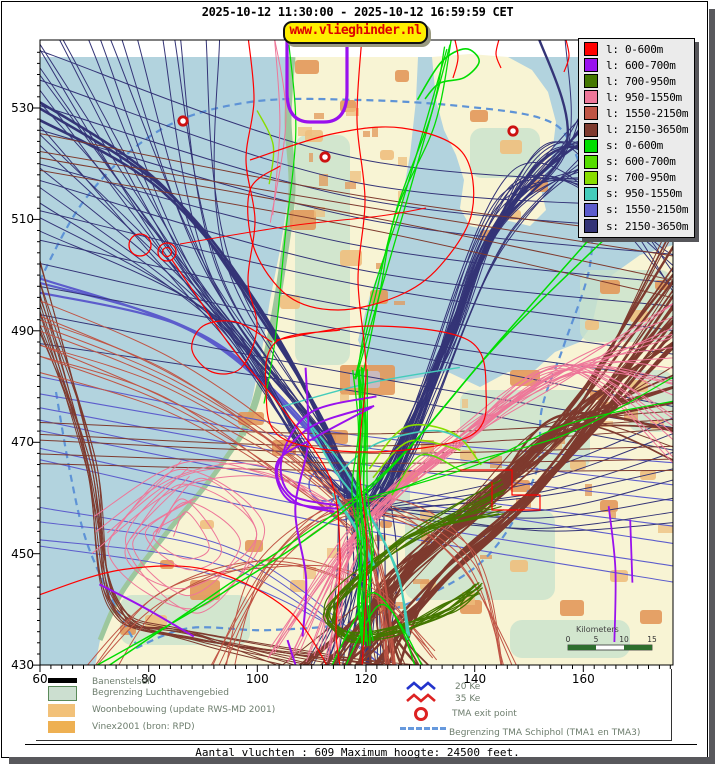  I want to click on legend-item-label: s: 2150-3650m, so click(647, 226).